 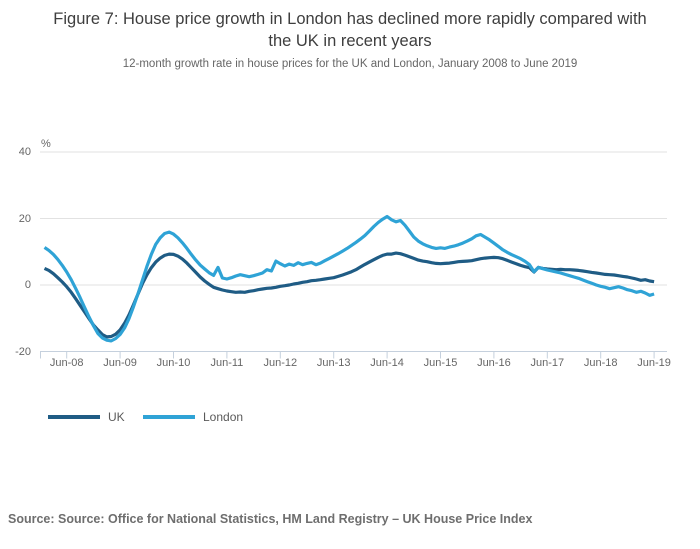 What do you see at coordinates (74, 417) in the screenshot?
I see `uk-line-swatch` at bounding box center [74, 417].